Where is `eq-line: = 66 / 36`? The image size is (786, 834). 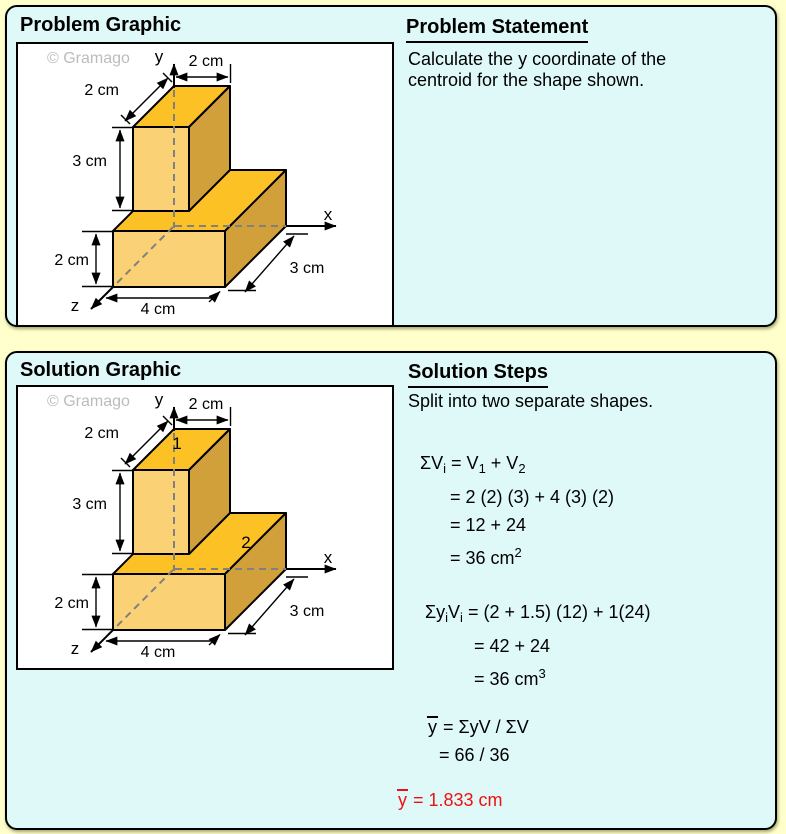
eq-line: = 66 / 36 is located at coordinates (474, 755).